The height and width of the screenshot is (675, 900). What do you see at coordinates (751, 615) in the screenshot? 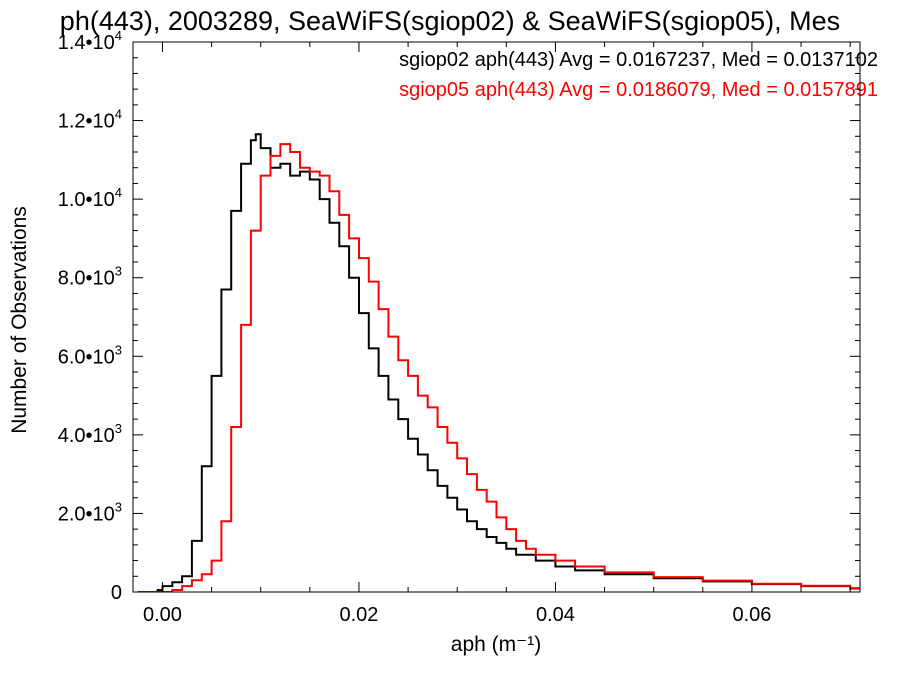
I see `x-tick-label: 0.06` at bounding box center [751, 615].